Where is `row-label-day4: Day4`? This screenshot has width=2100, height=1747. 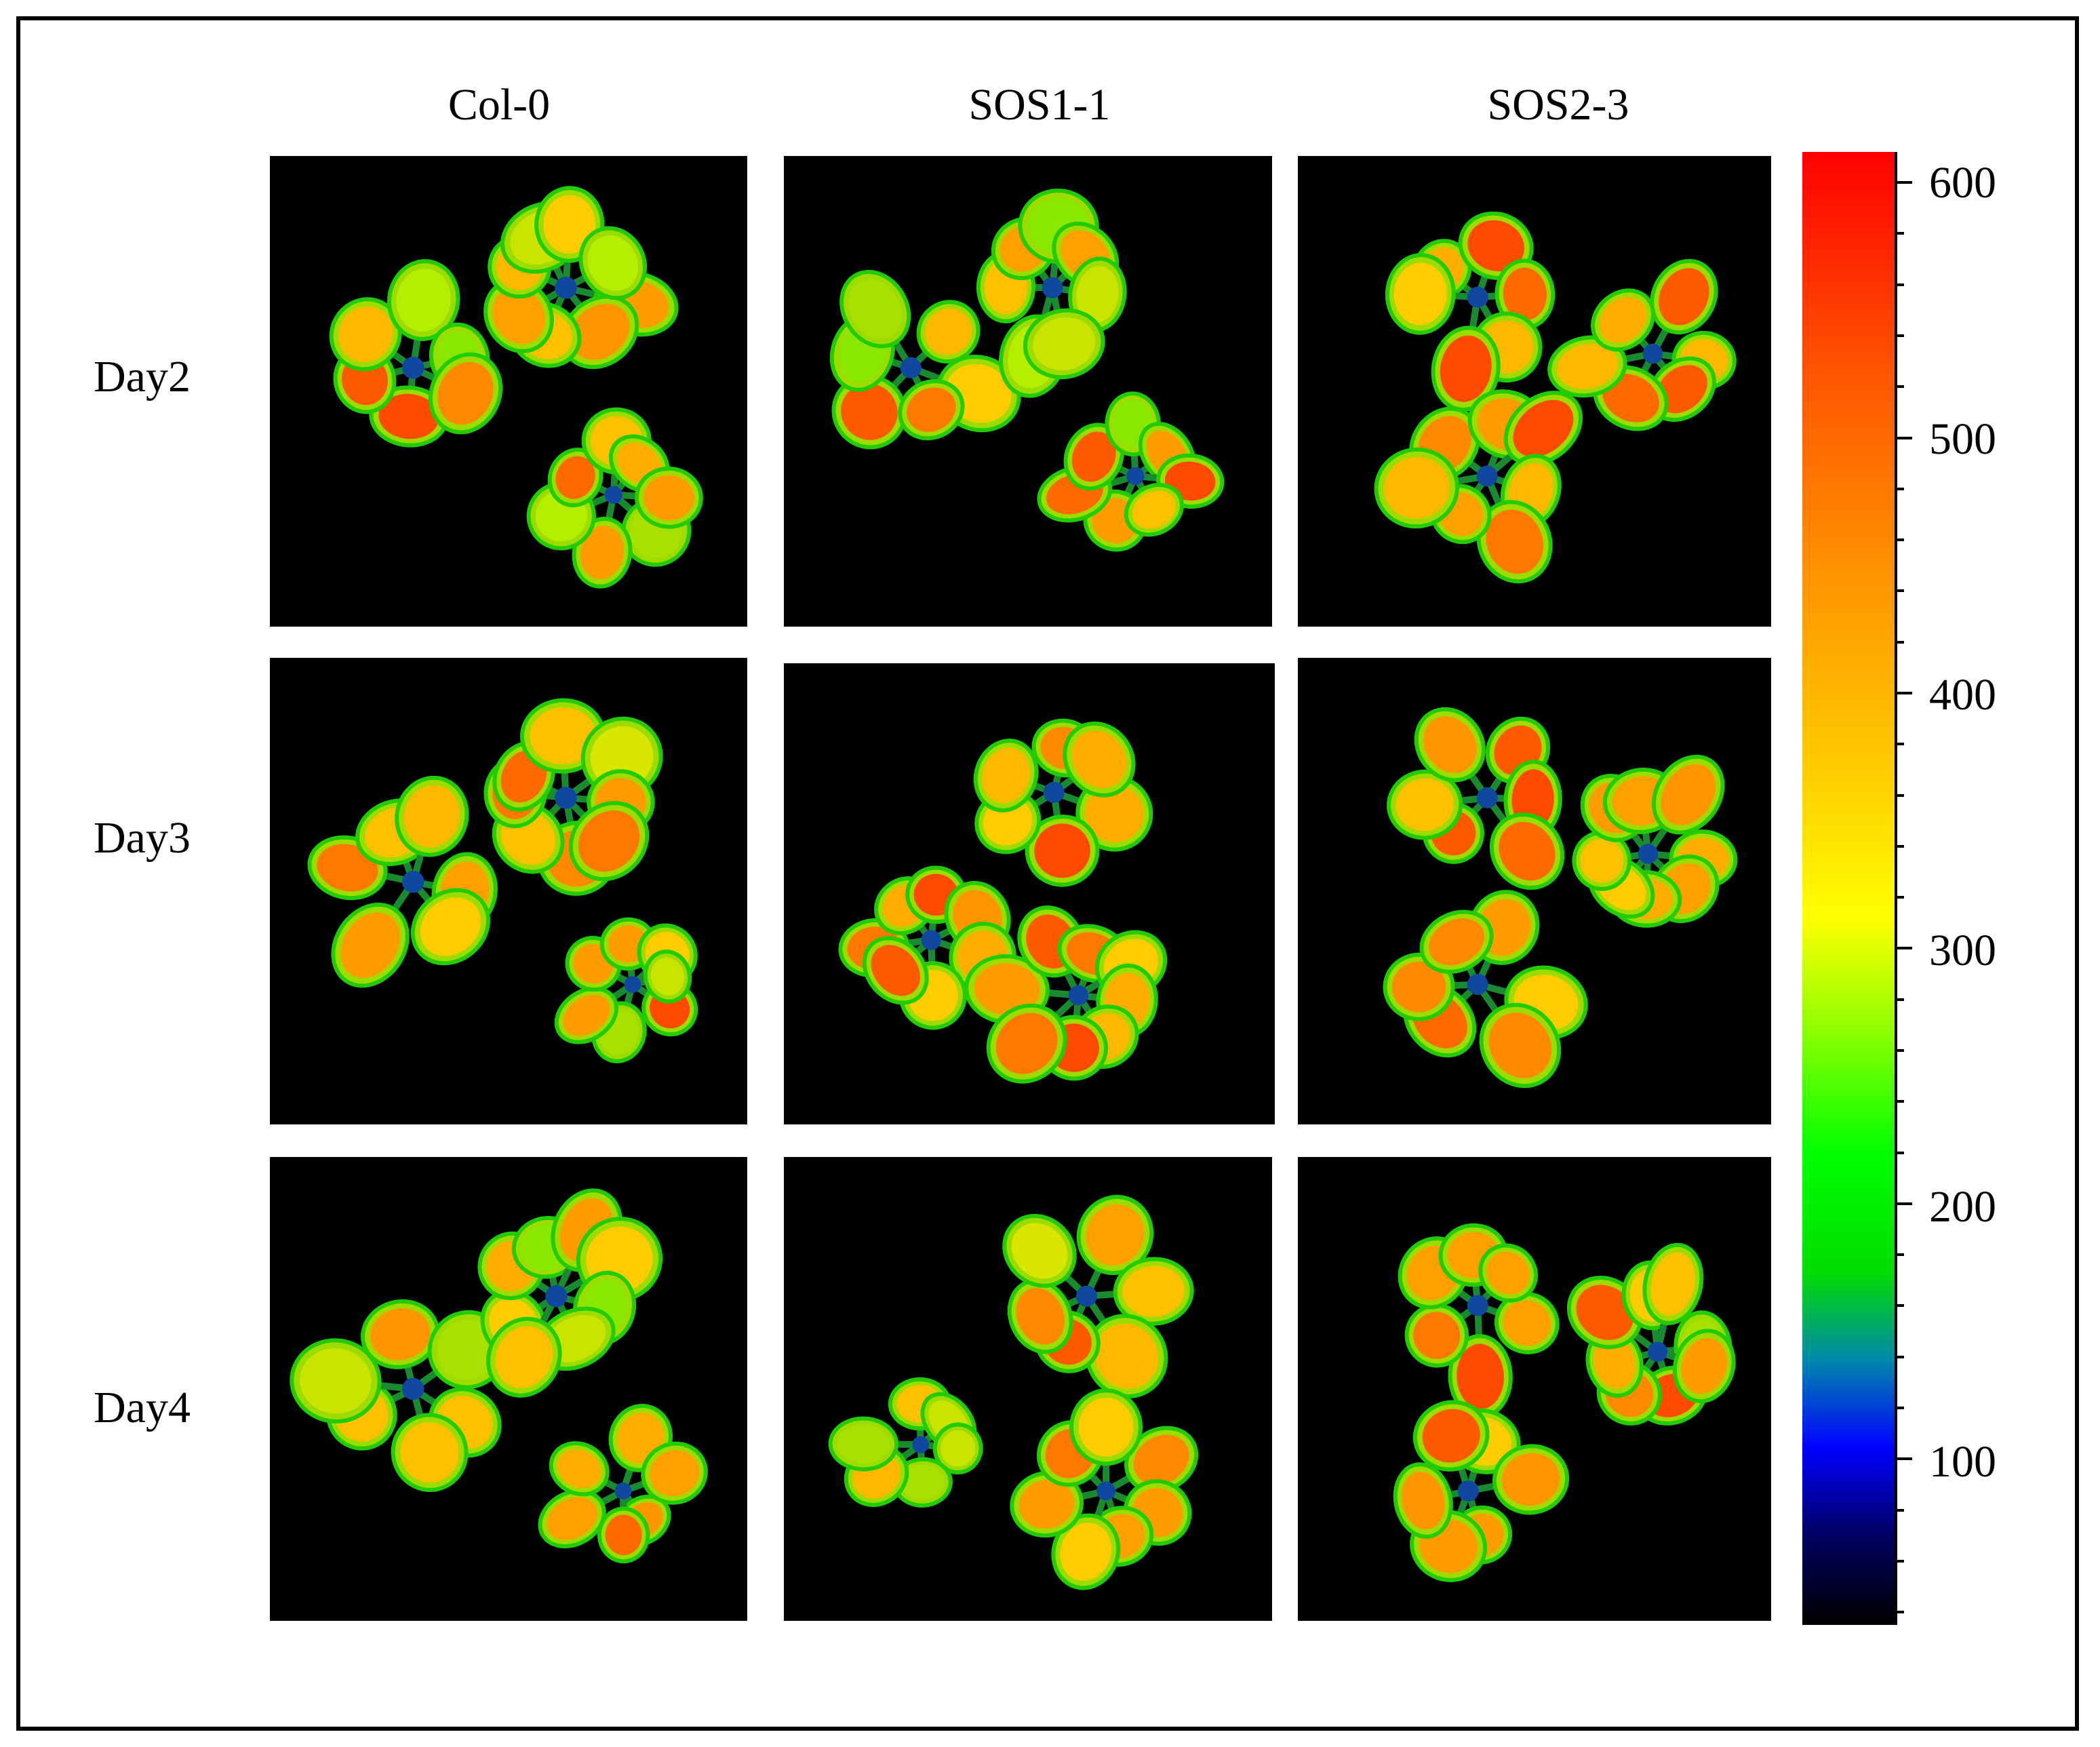 row-label-day4: Day4 is located at coordinates (142, 1408).